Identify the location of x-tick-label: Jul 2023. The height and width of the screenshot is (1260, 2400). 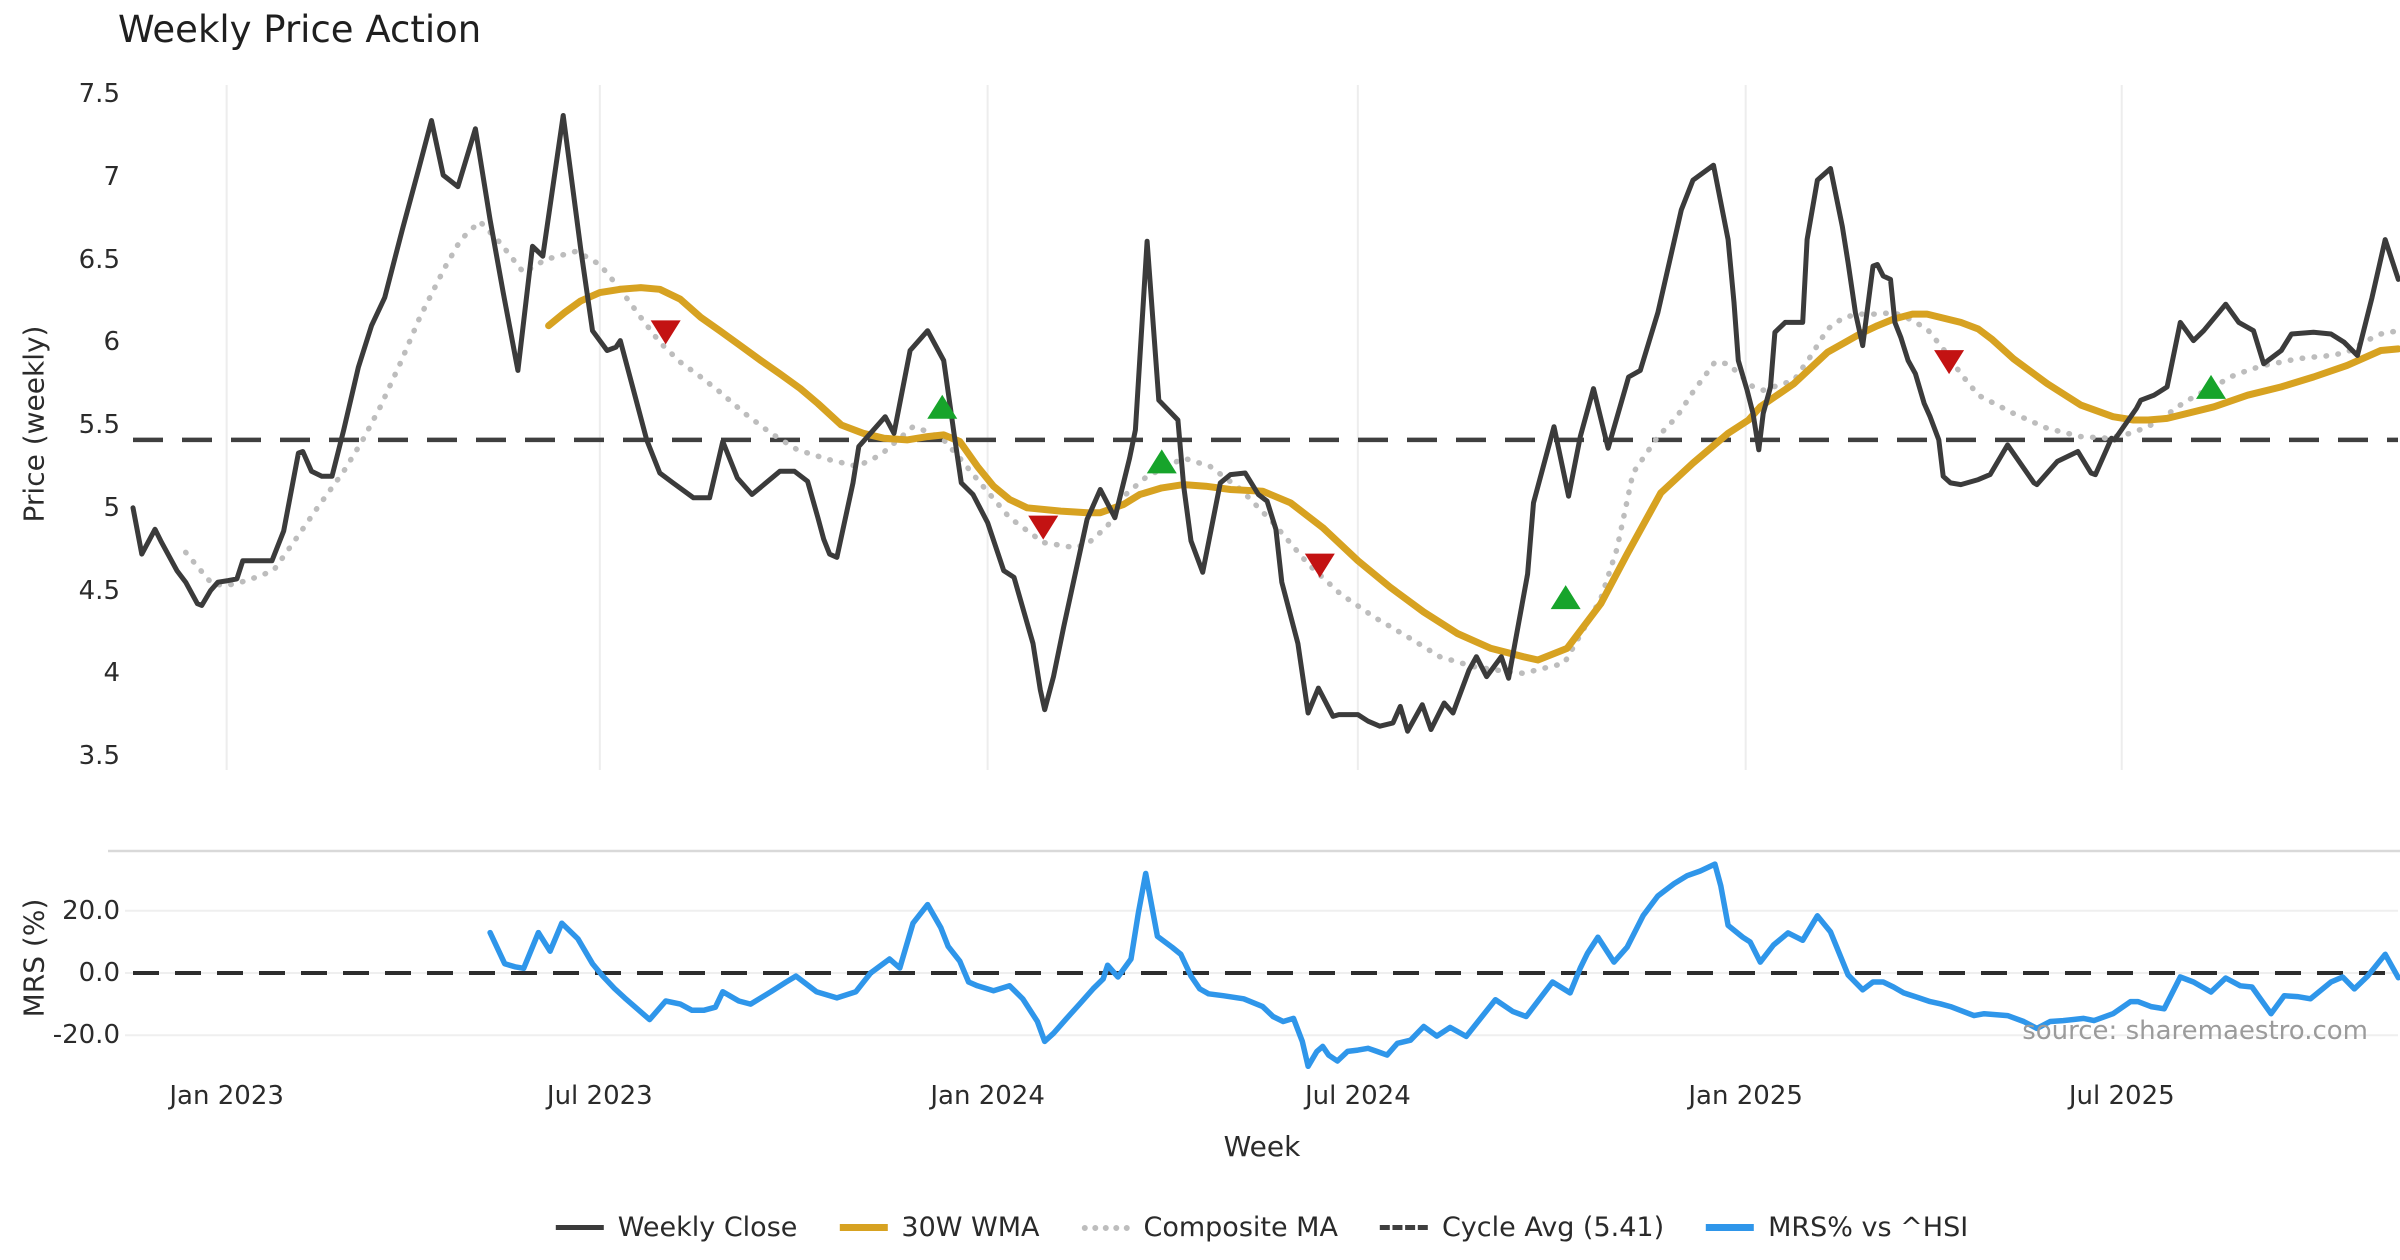
(599, 1096).